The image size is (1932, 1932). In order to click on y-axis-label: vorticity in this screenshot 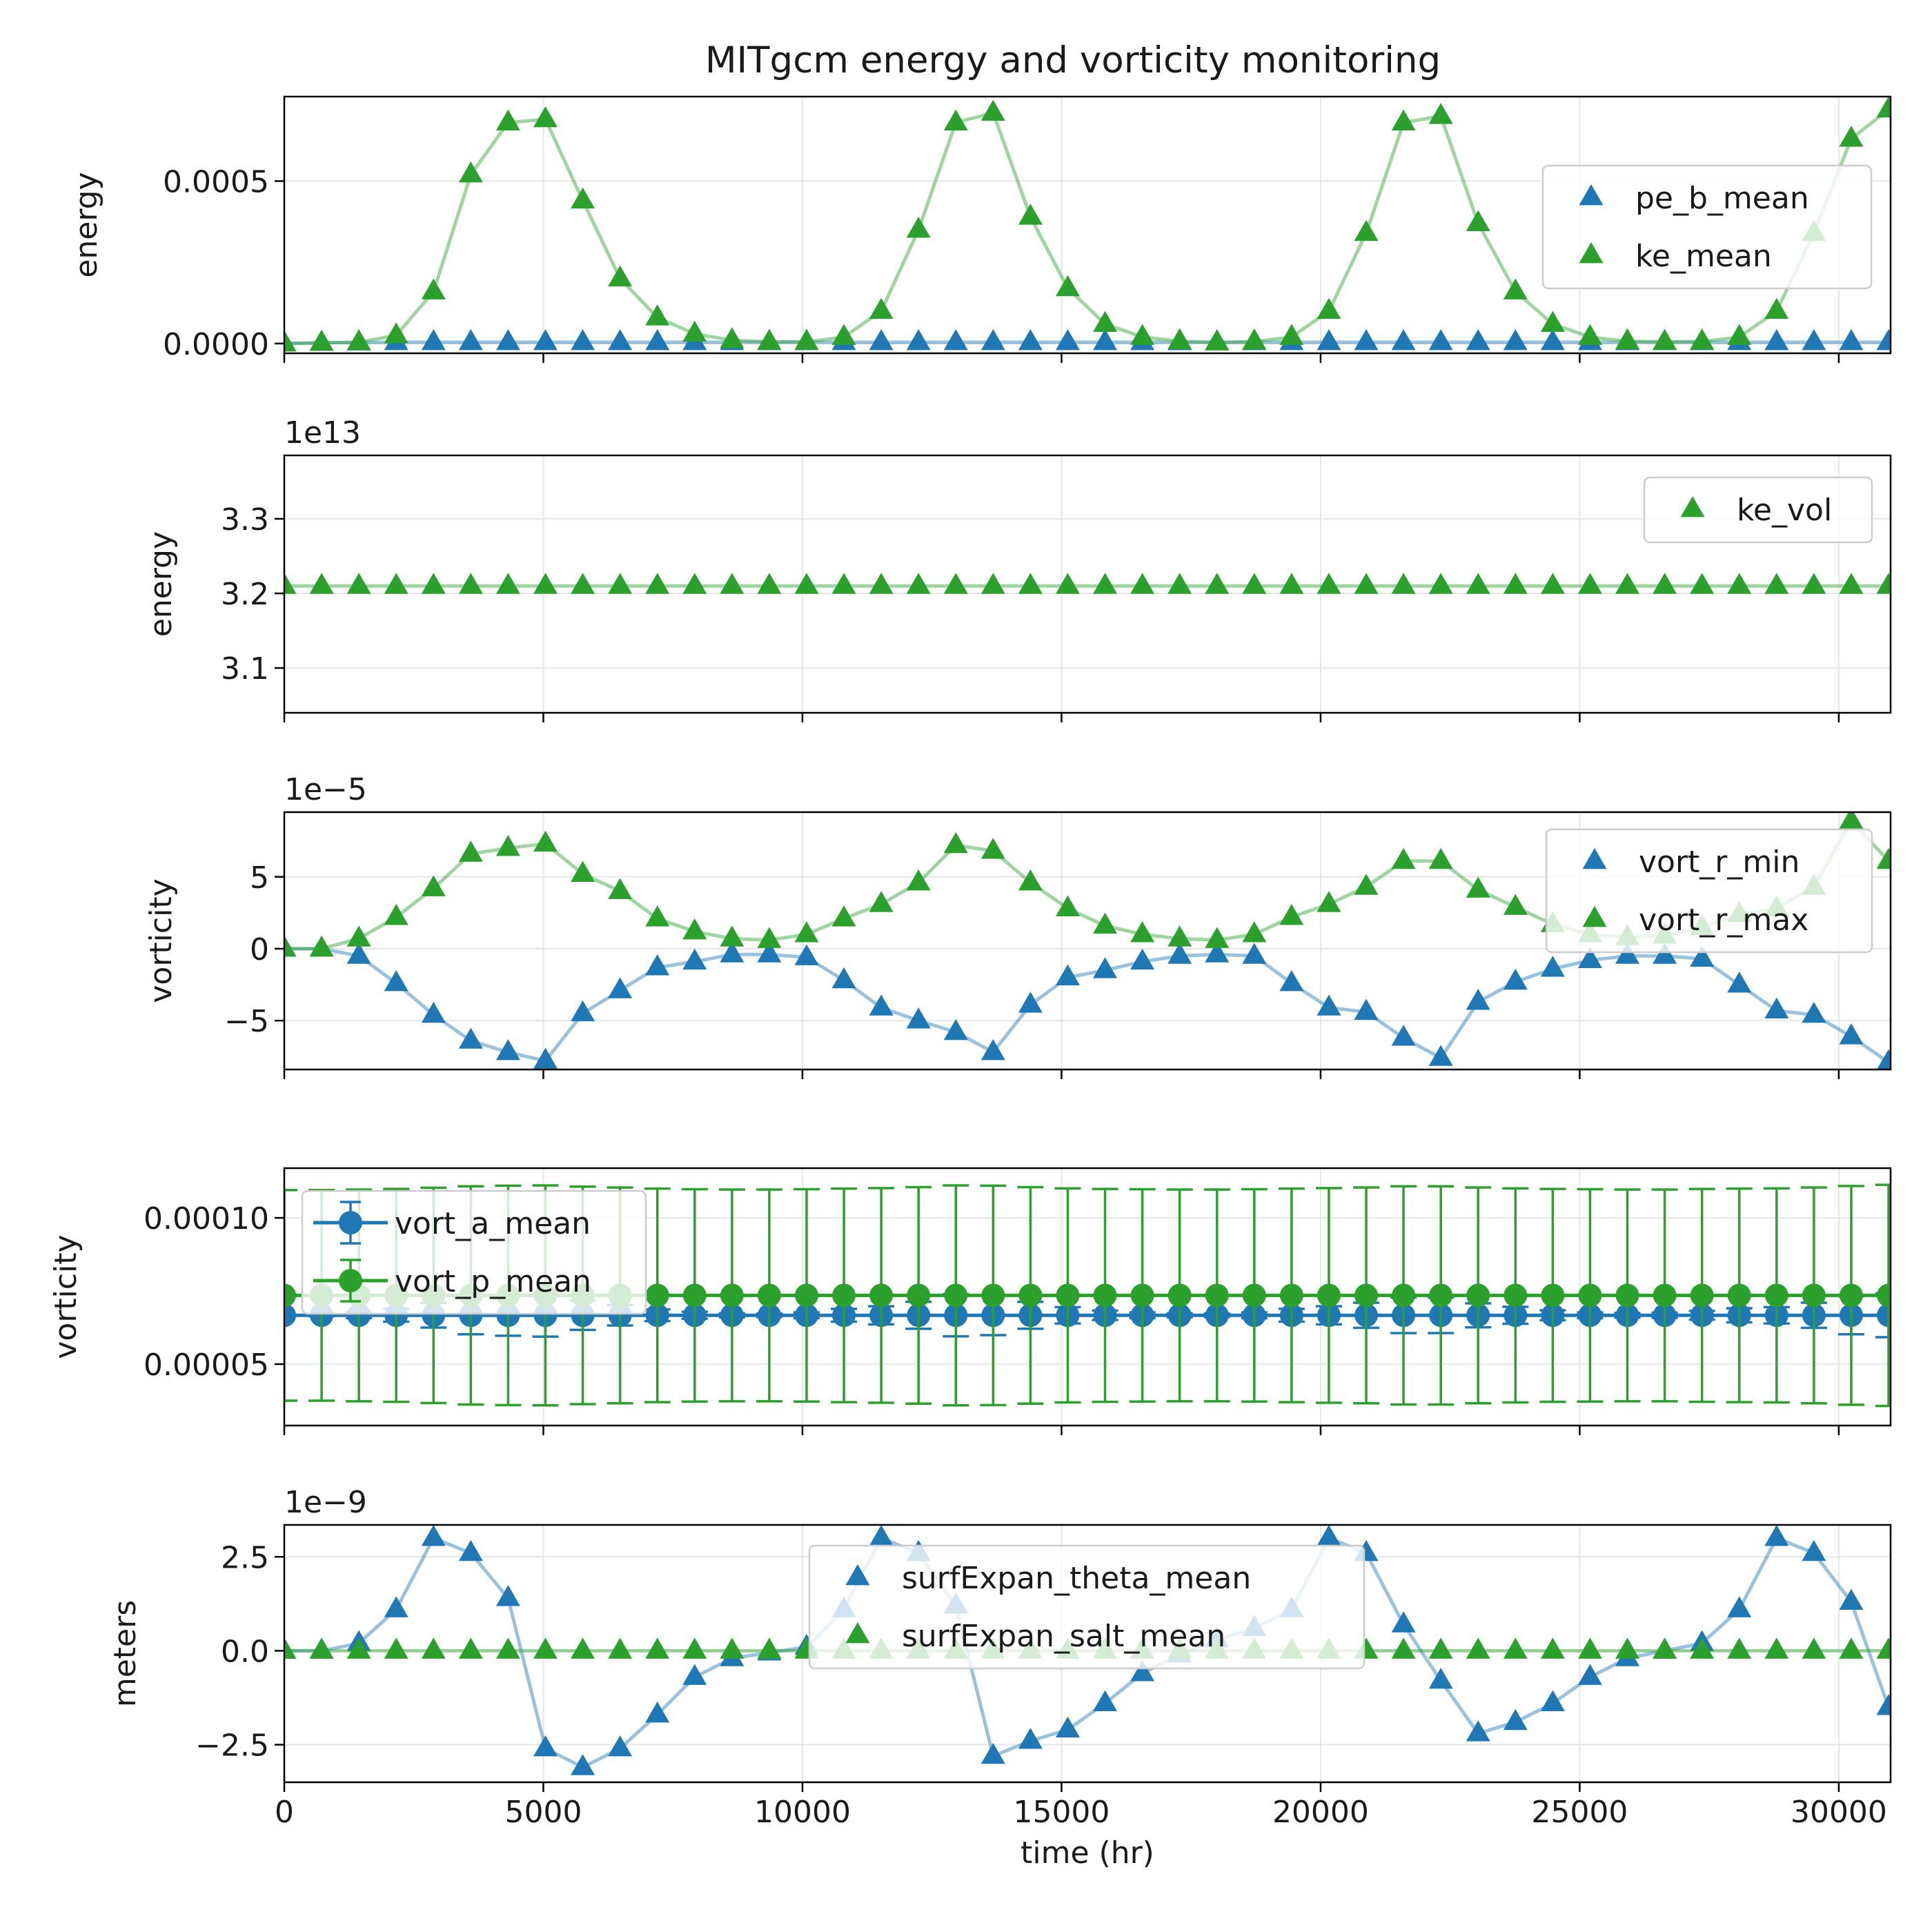, I will do `click(161, 940)`.